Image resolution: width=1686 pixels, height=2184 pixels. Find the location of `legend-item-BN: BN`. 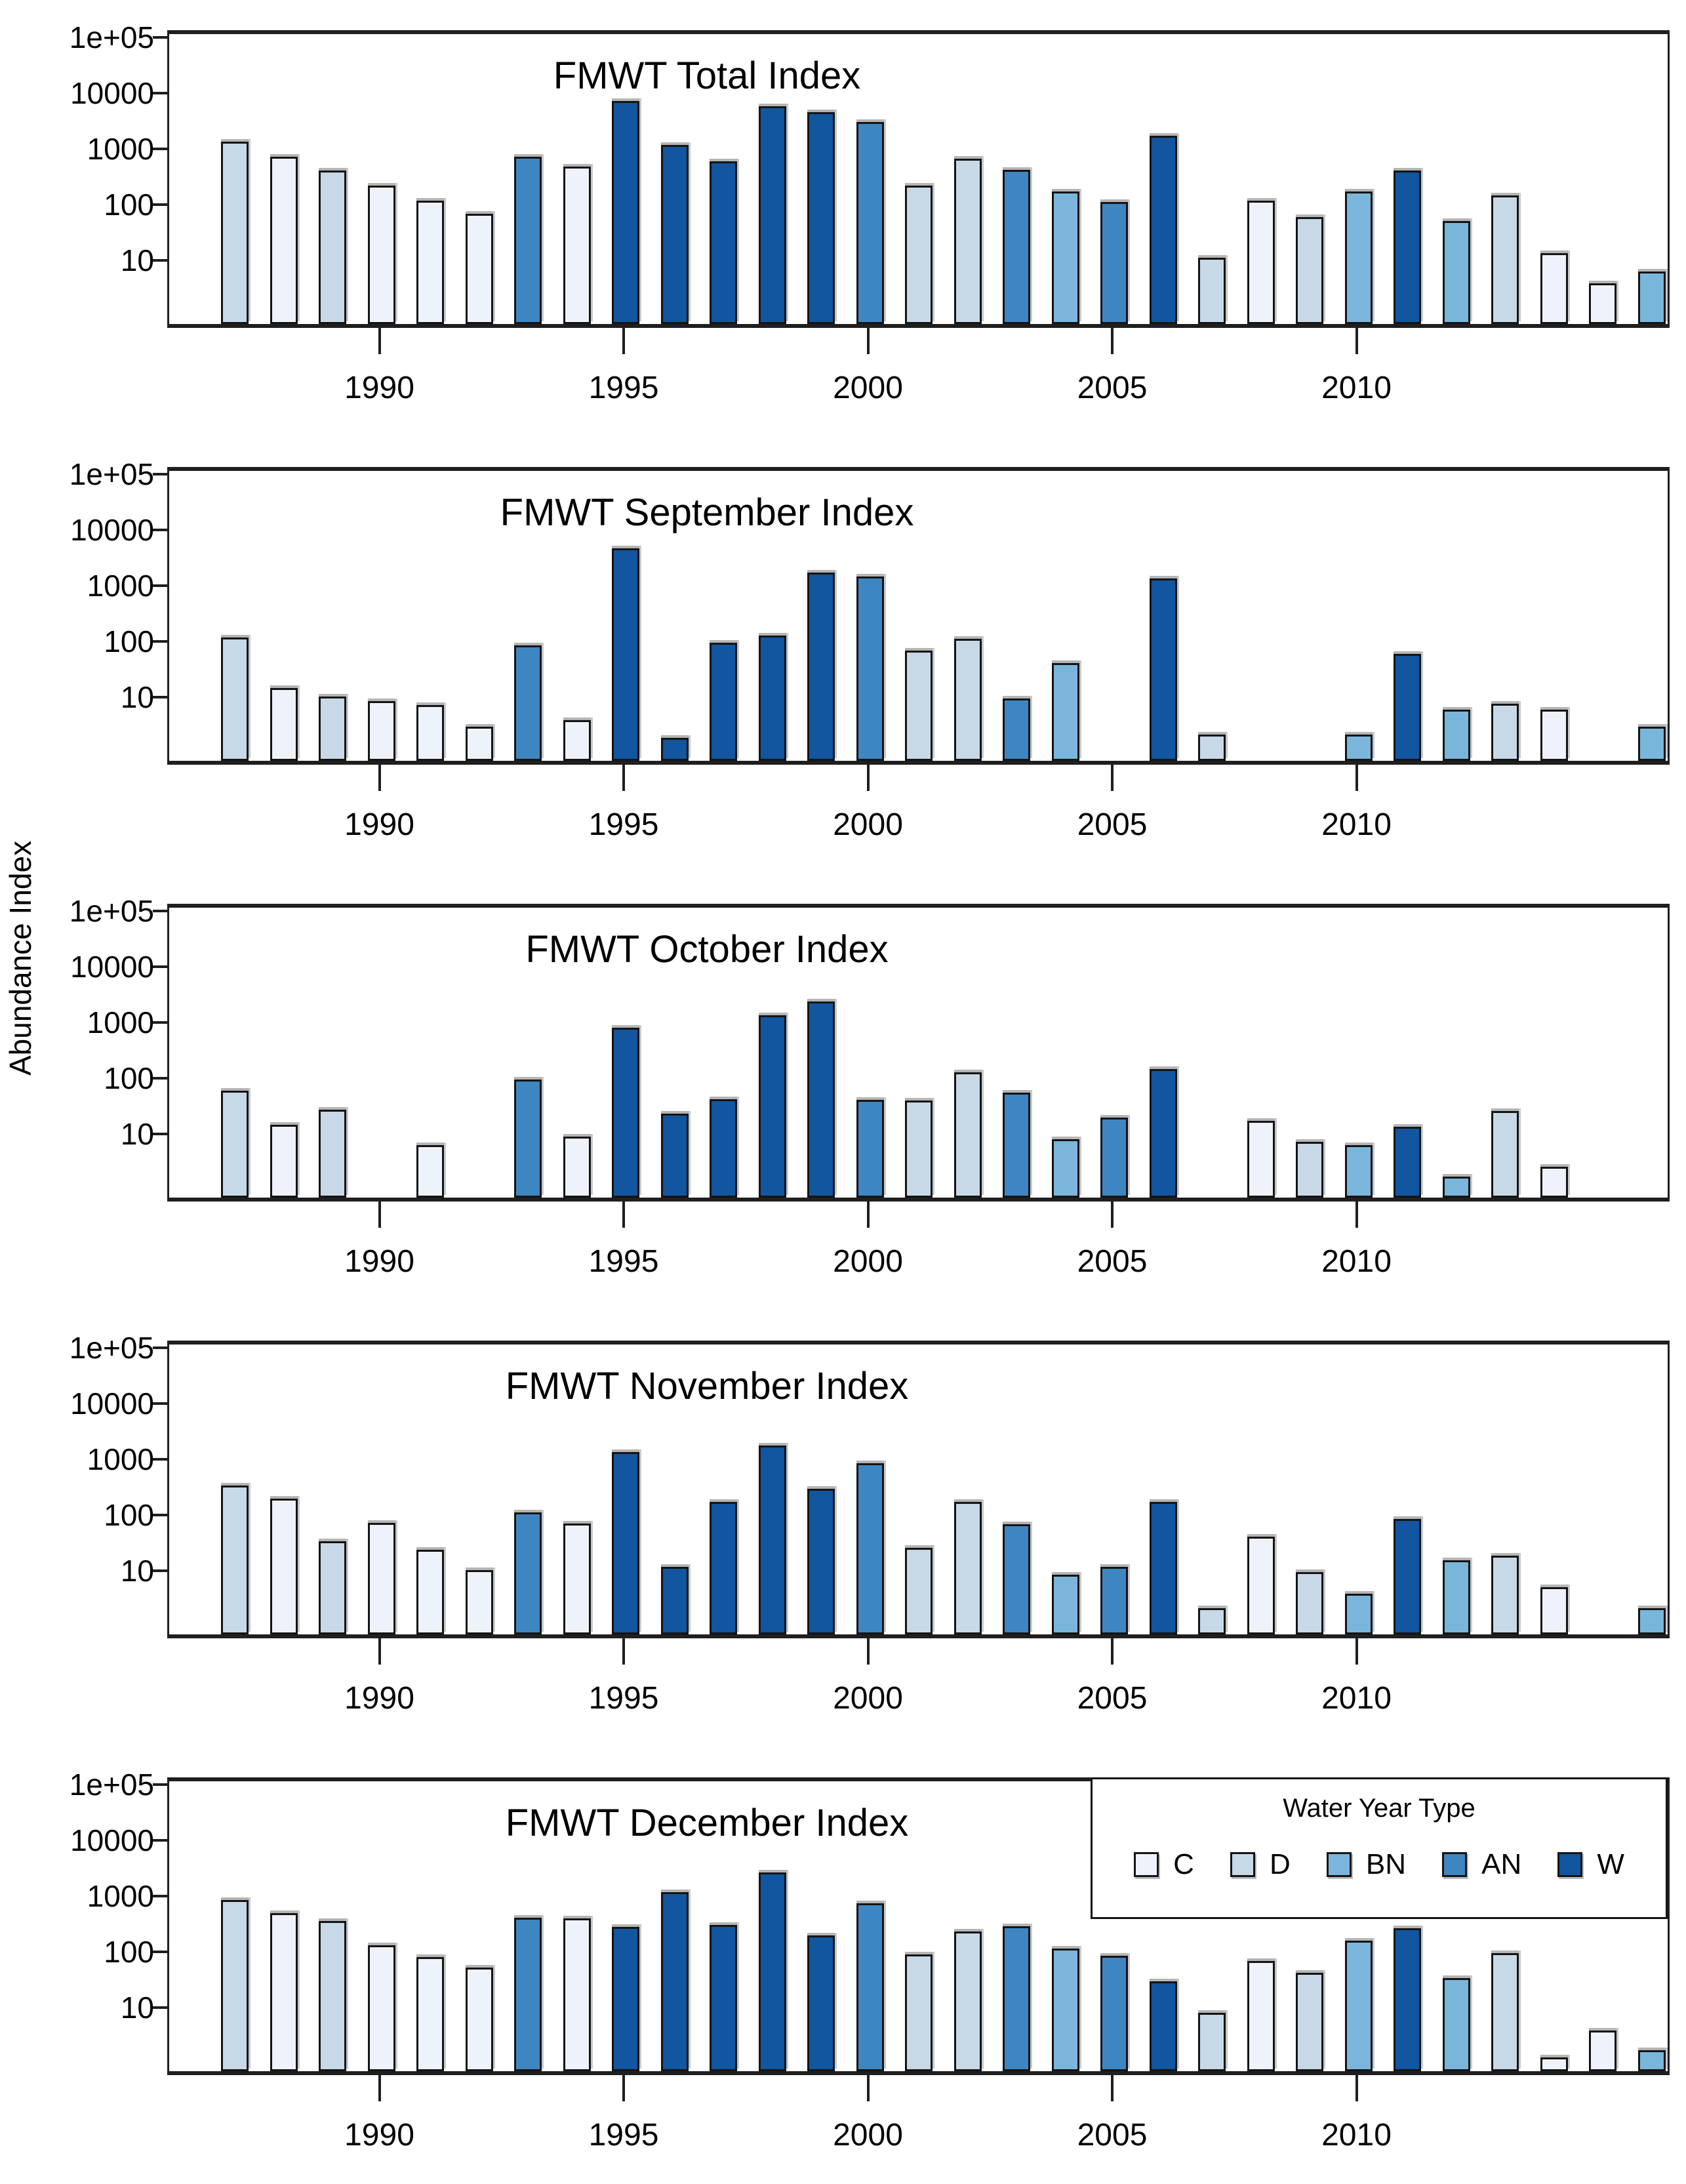

legend-item-BN: BN is located at coordinates (1366, 1864).